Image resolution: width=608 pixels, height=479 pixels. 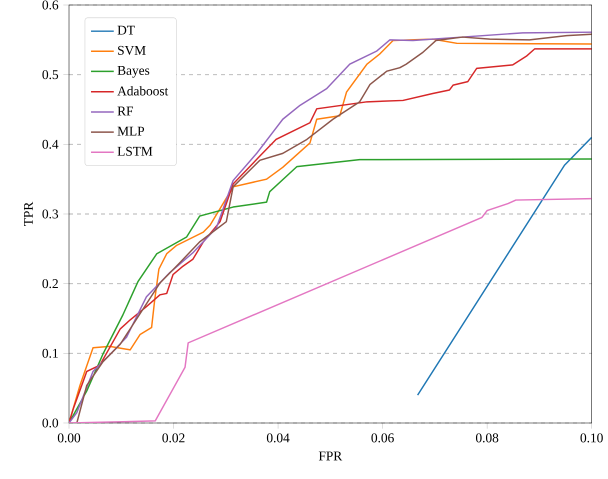 What do you see at coordinates (487, 437) in the screenshot?
I see `x-tick-label: 0.08` at bounding box center [487, 437].